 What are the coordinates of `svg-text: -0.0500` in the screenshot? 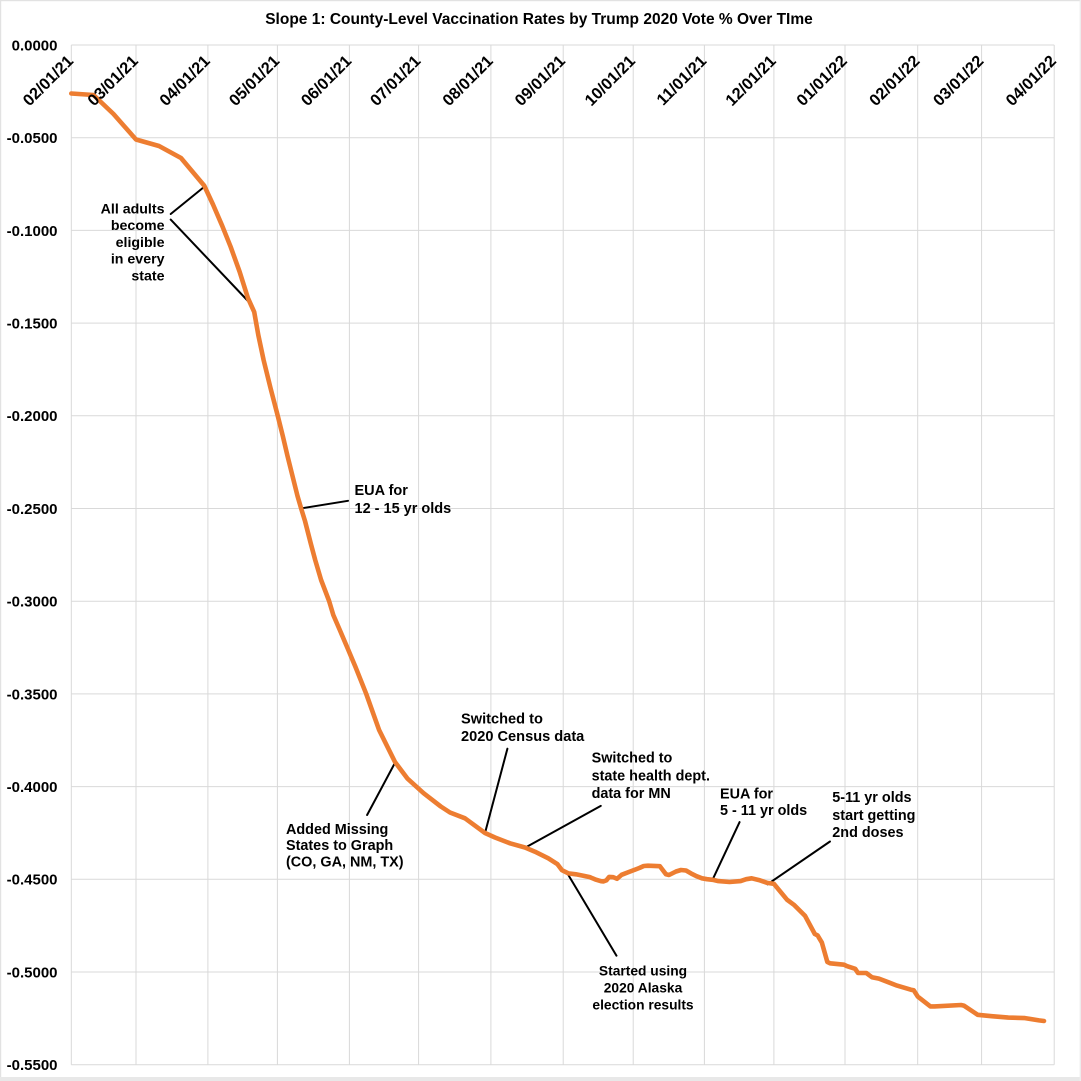 It's located at (32, 138).